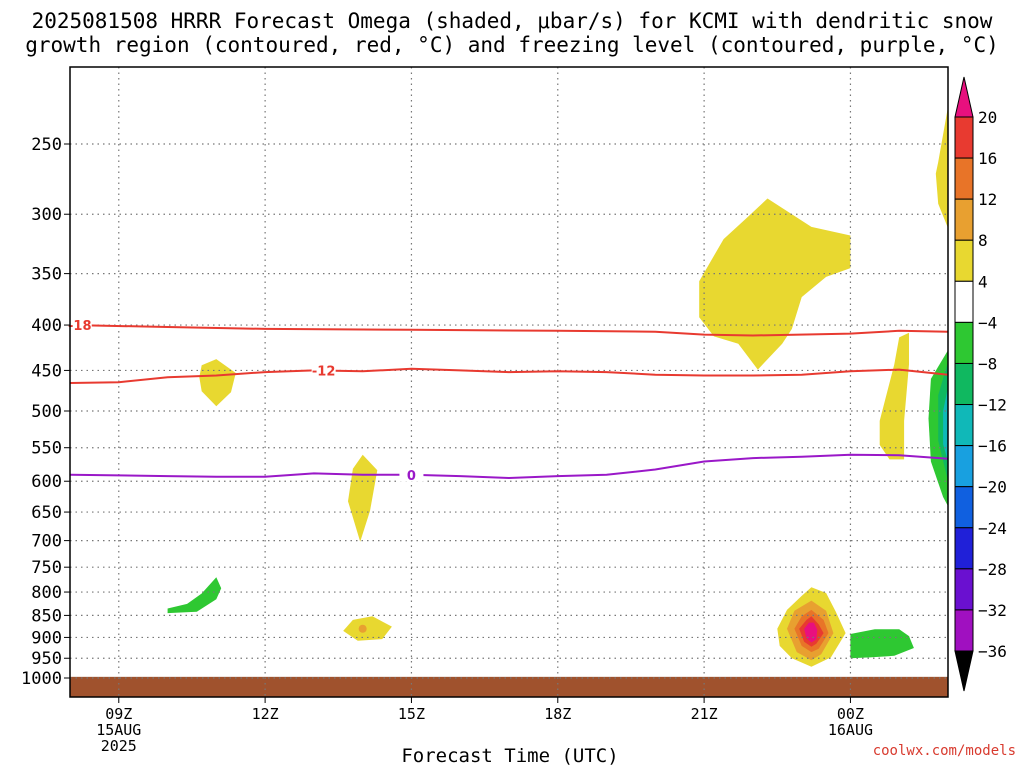  What do you see at coordinates (46, 638) in the screenshot?
I see `y-tick-label-900: 900` at bounding box center [46, 638].